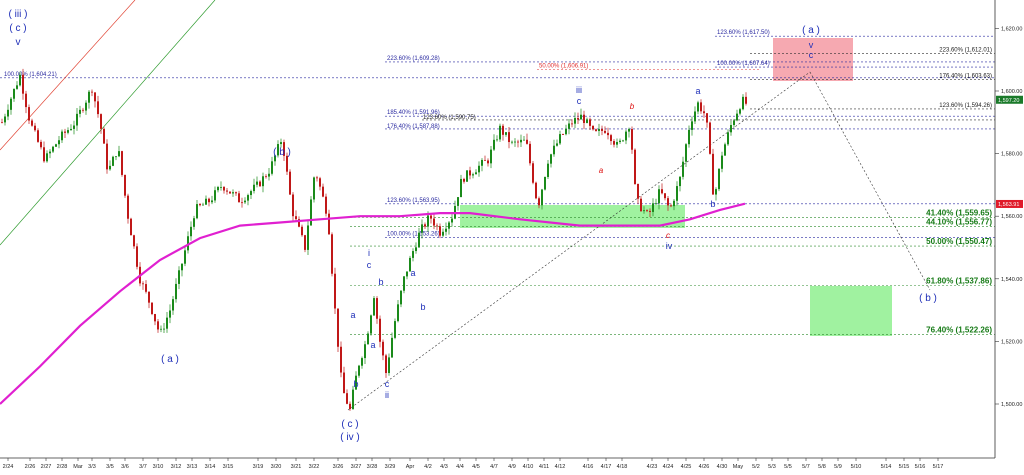 The height and width of the screenshot is (475, 1024). What do you see at coordinates (460, 467) in the screenshot?
I see `x-tick-label: 4/4` at bounding box center [460, 467].